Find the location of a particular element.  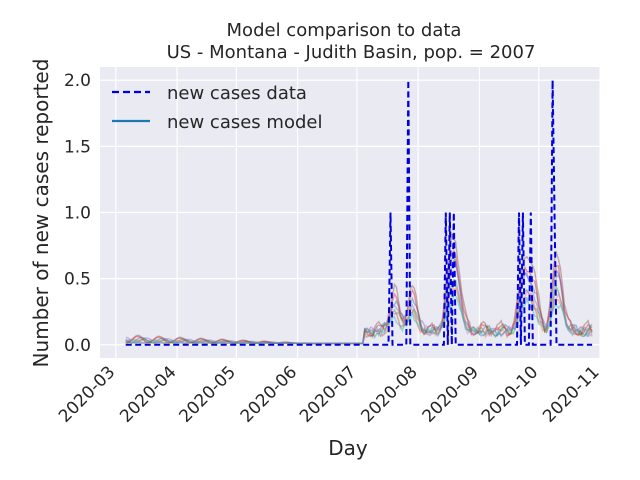

x-tick-label: 2020-11 is located at coordinates (571, 394).